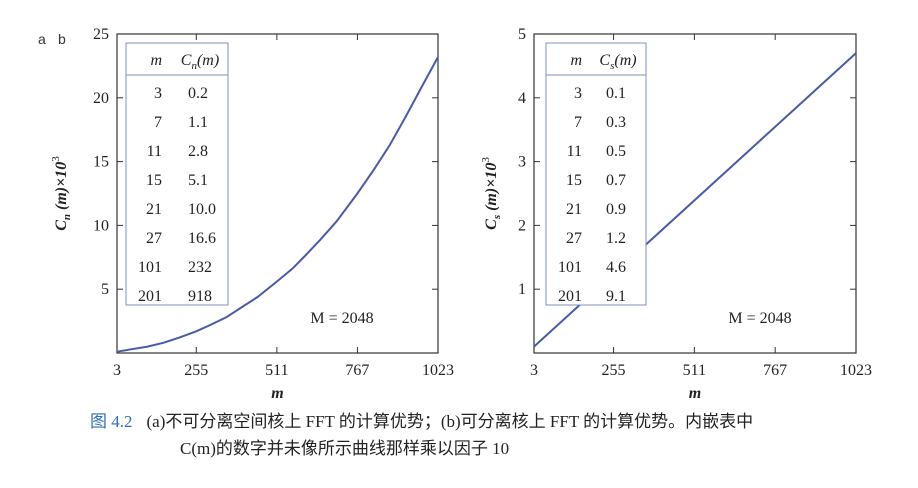 This screenshot has width=918, height=488. I want to click on y-tick-label: 3, so click(522, 162).